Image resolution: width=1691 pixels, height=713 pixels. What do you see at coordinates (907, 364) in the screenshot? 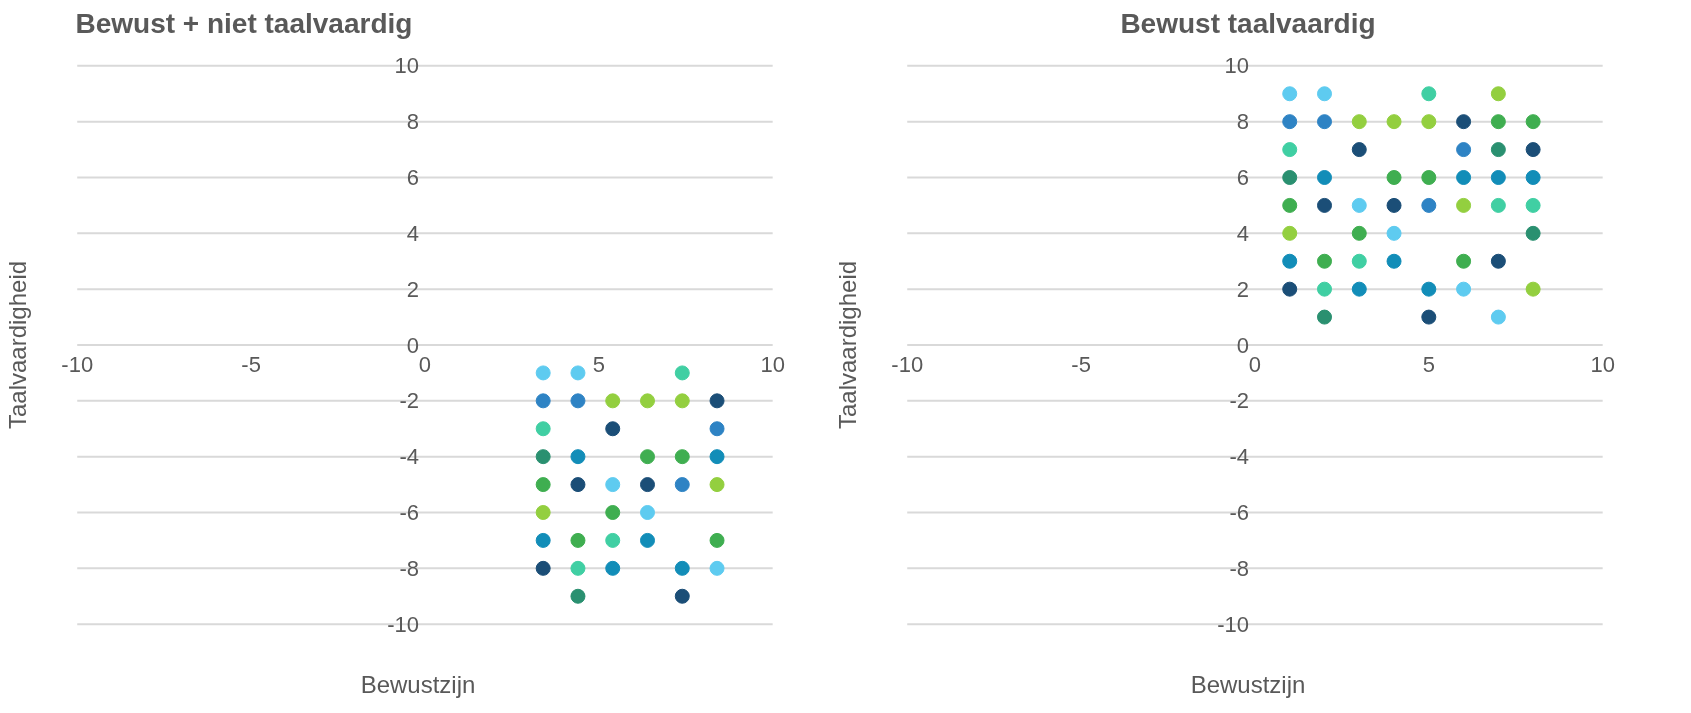
I see `x-tick-label: -10` at bounding box center [907, 364].